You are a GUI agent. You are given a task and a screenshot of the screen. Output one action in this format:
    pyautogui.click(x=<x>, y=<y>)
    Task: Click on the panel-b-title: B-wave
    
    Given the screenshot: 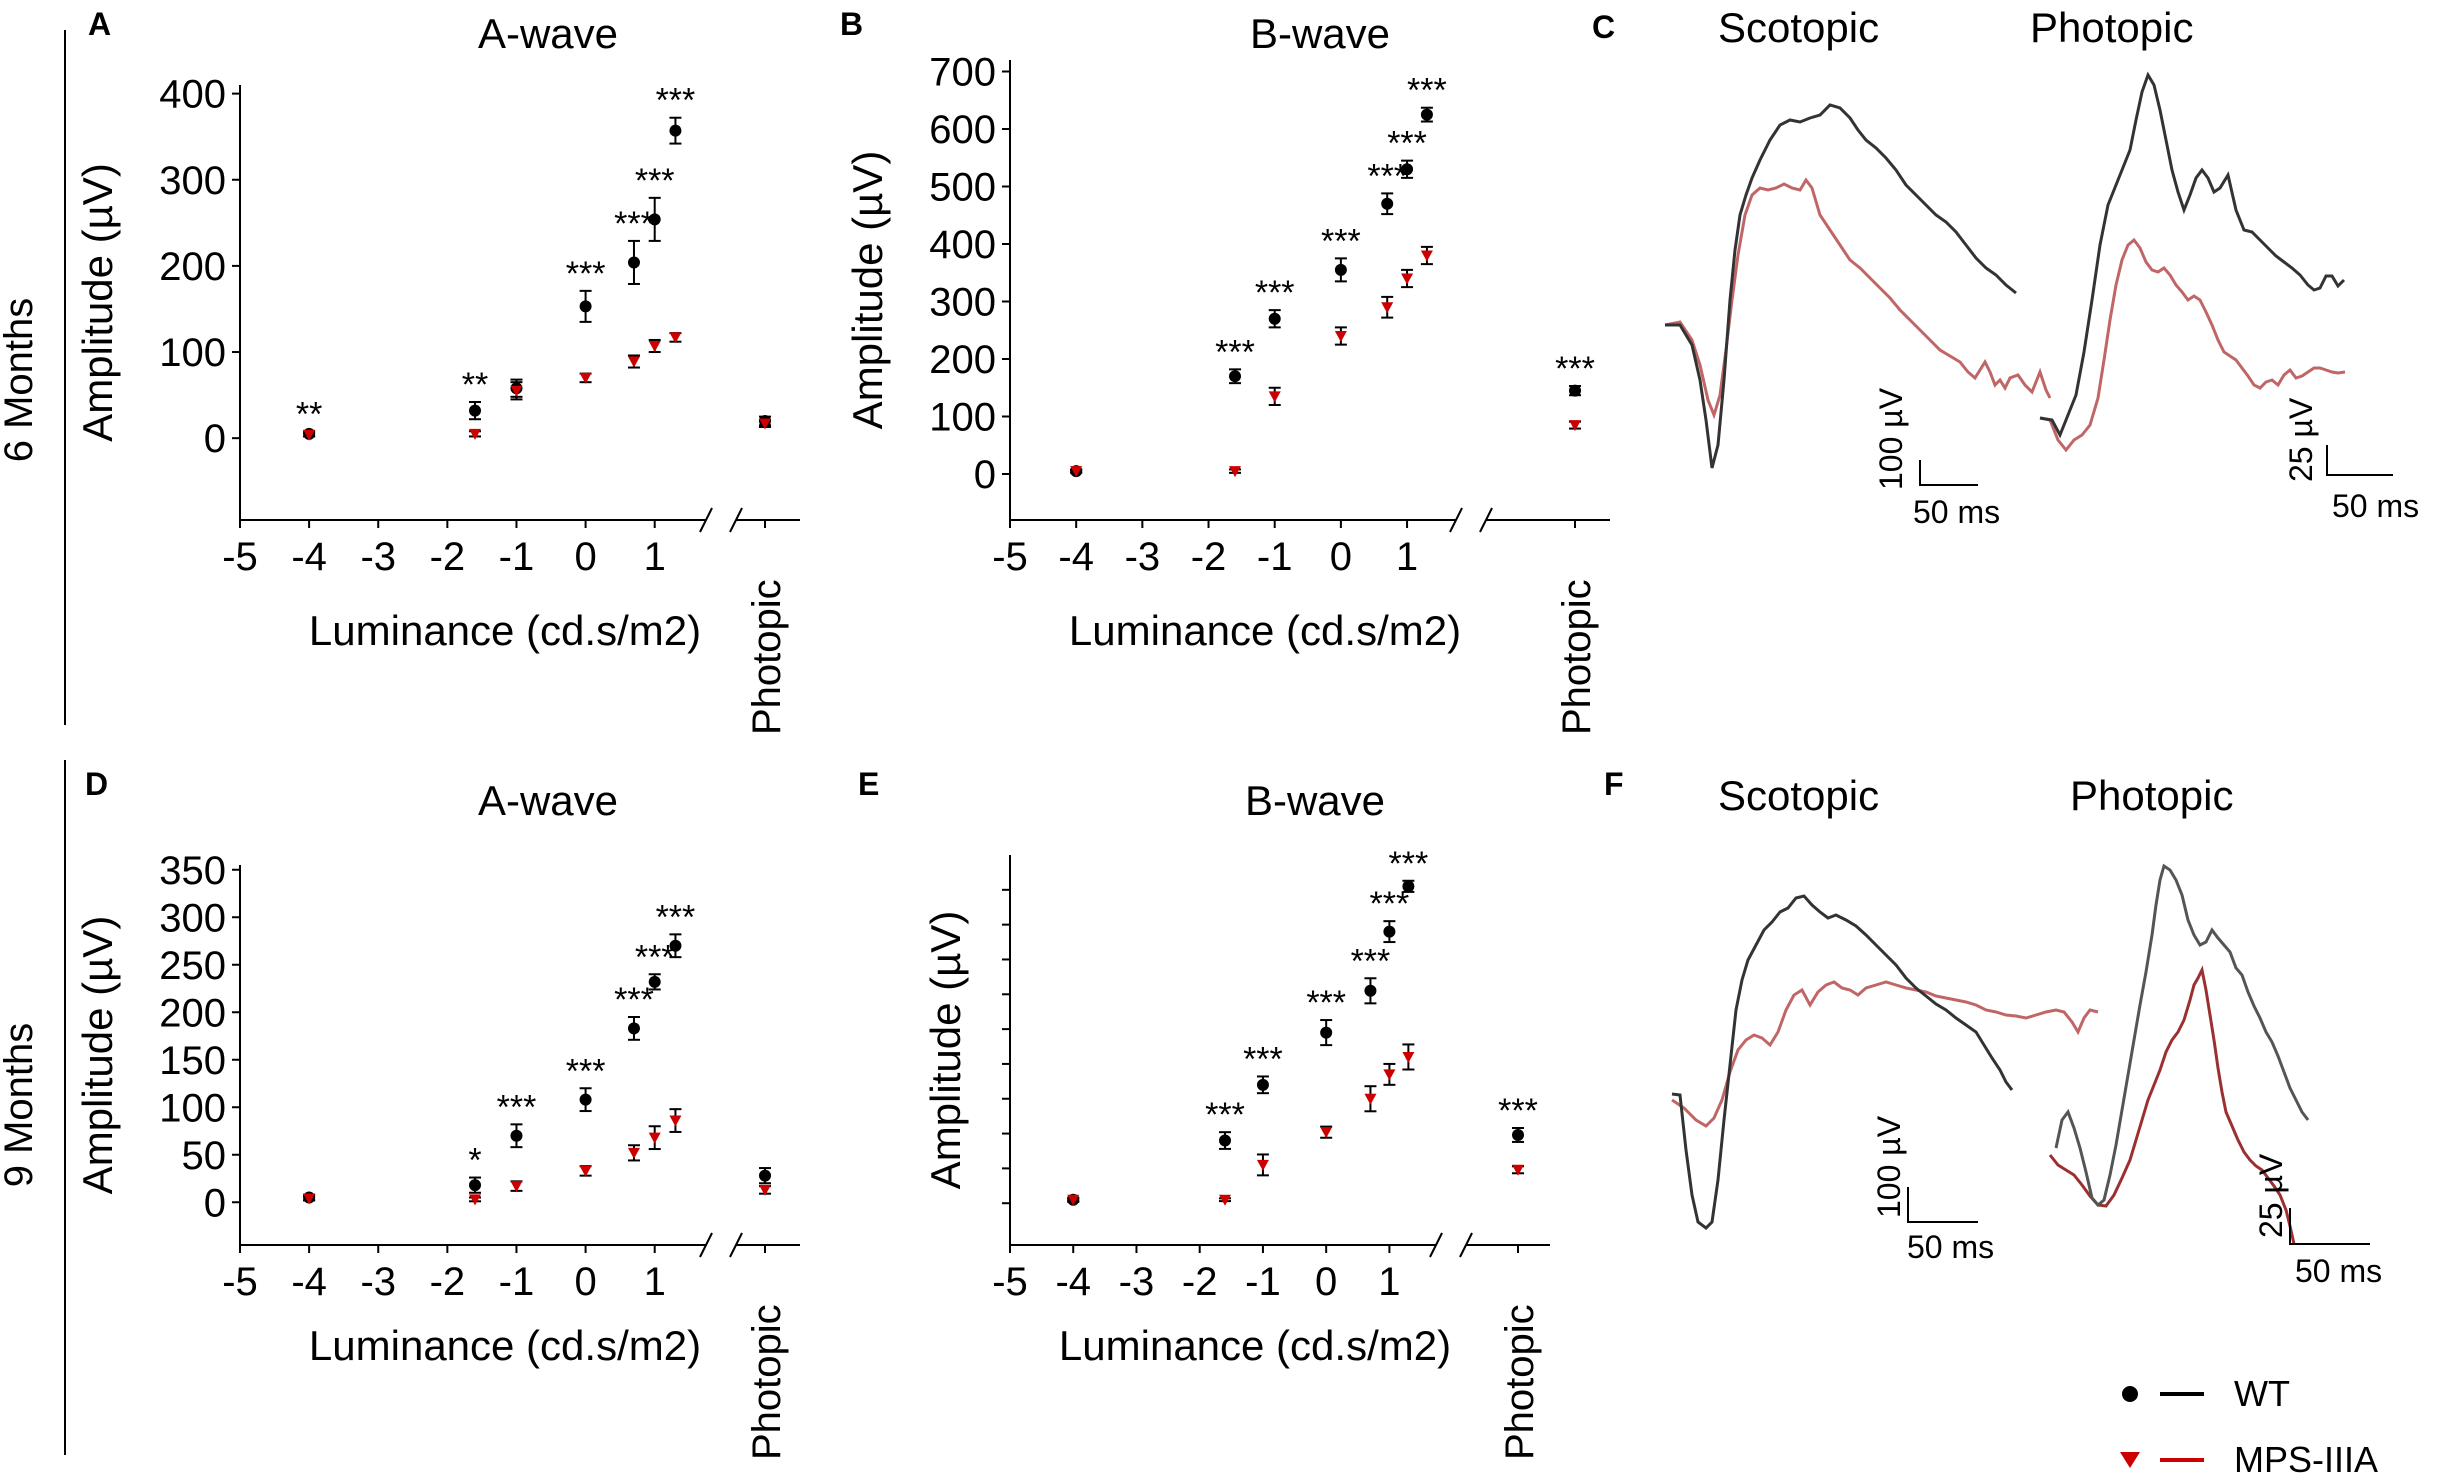 What is the action you would take?
    pyautogui.click(x=1320, y=33)
    